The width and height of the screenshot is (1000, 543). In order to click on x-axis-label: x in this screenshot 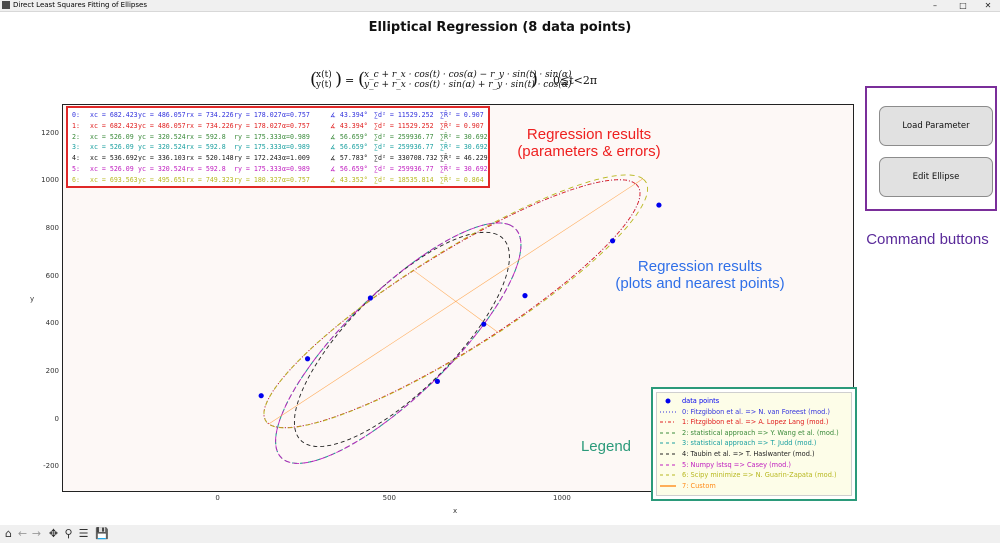, I will do `click(455, 511)`.